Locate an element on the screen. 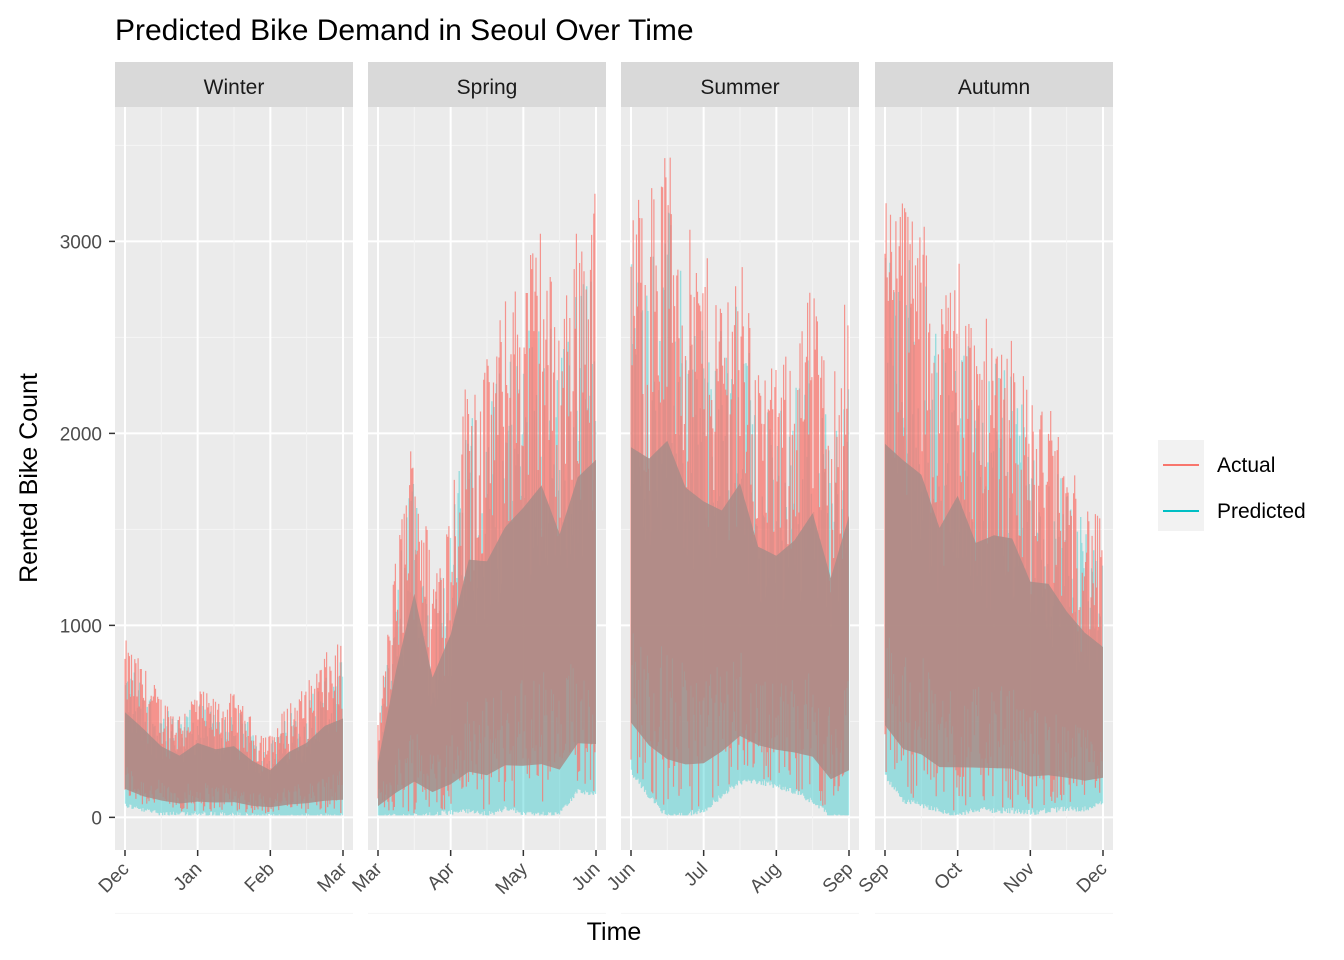 Image resolution: width=1344 pixels, height=960 pixels. y-axis-title: Rented Bike Count is located at coordinates (29, 478).